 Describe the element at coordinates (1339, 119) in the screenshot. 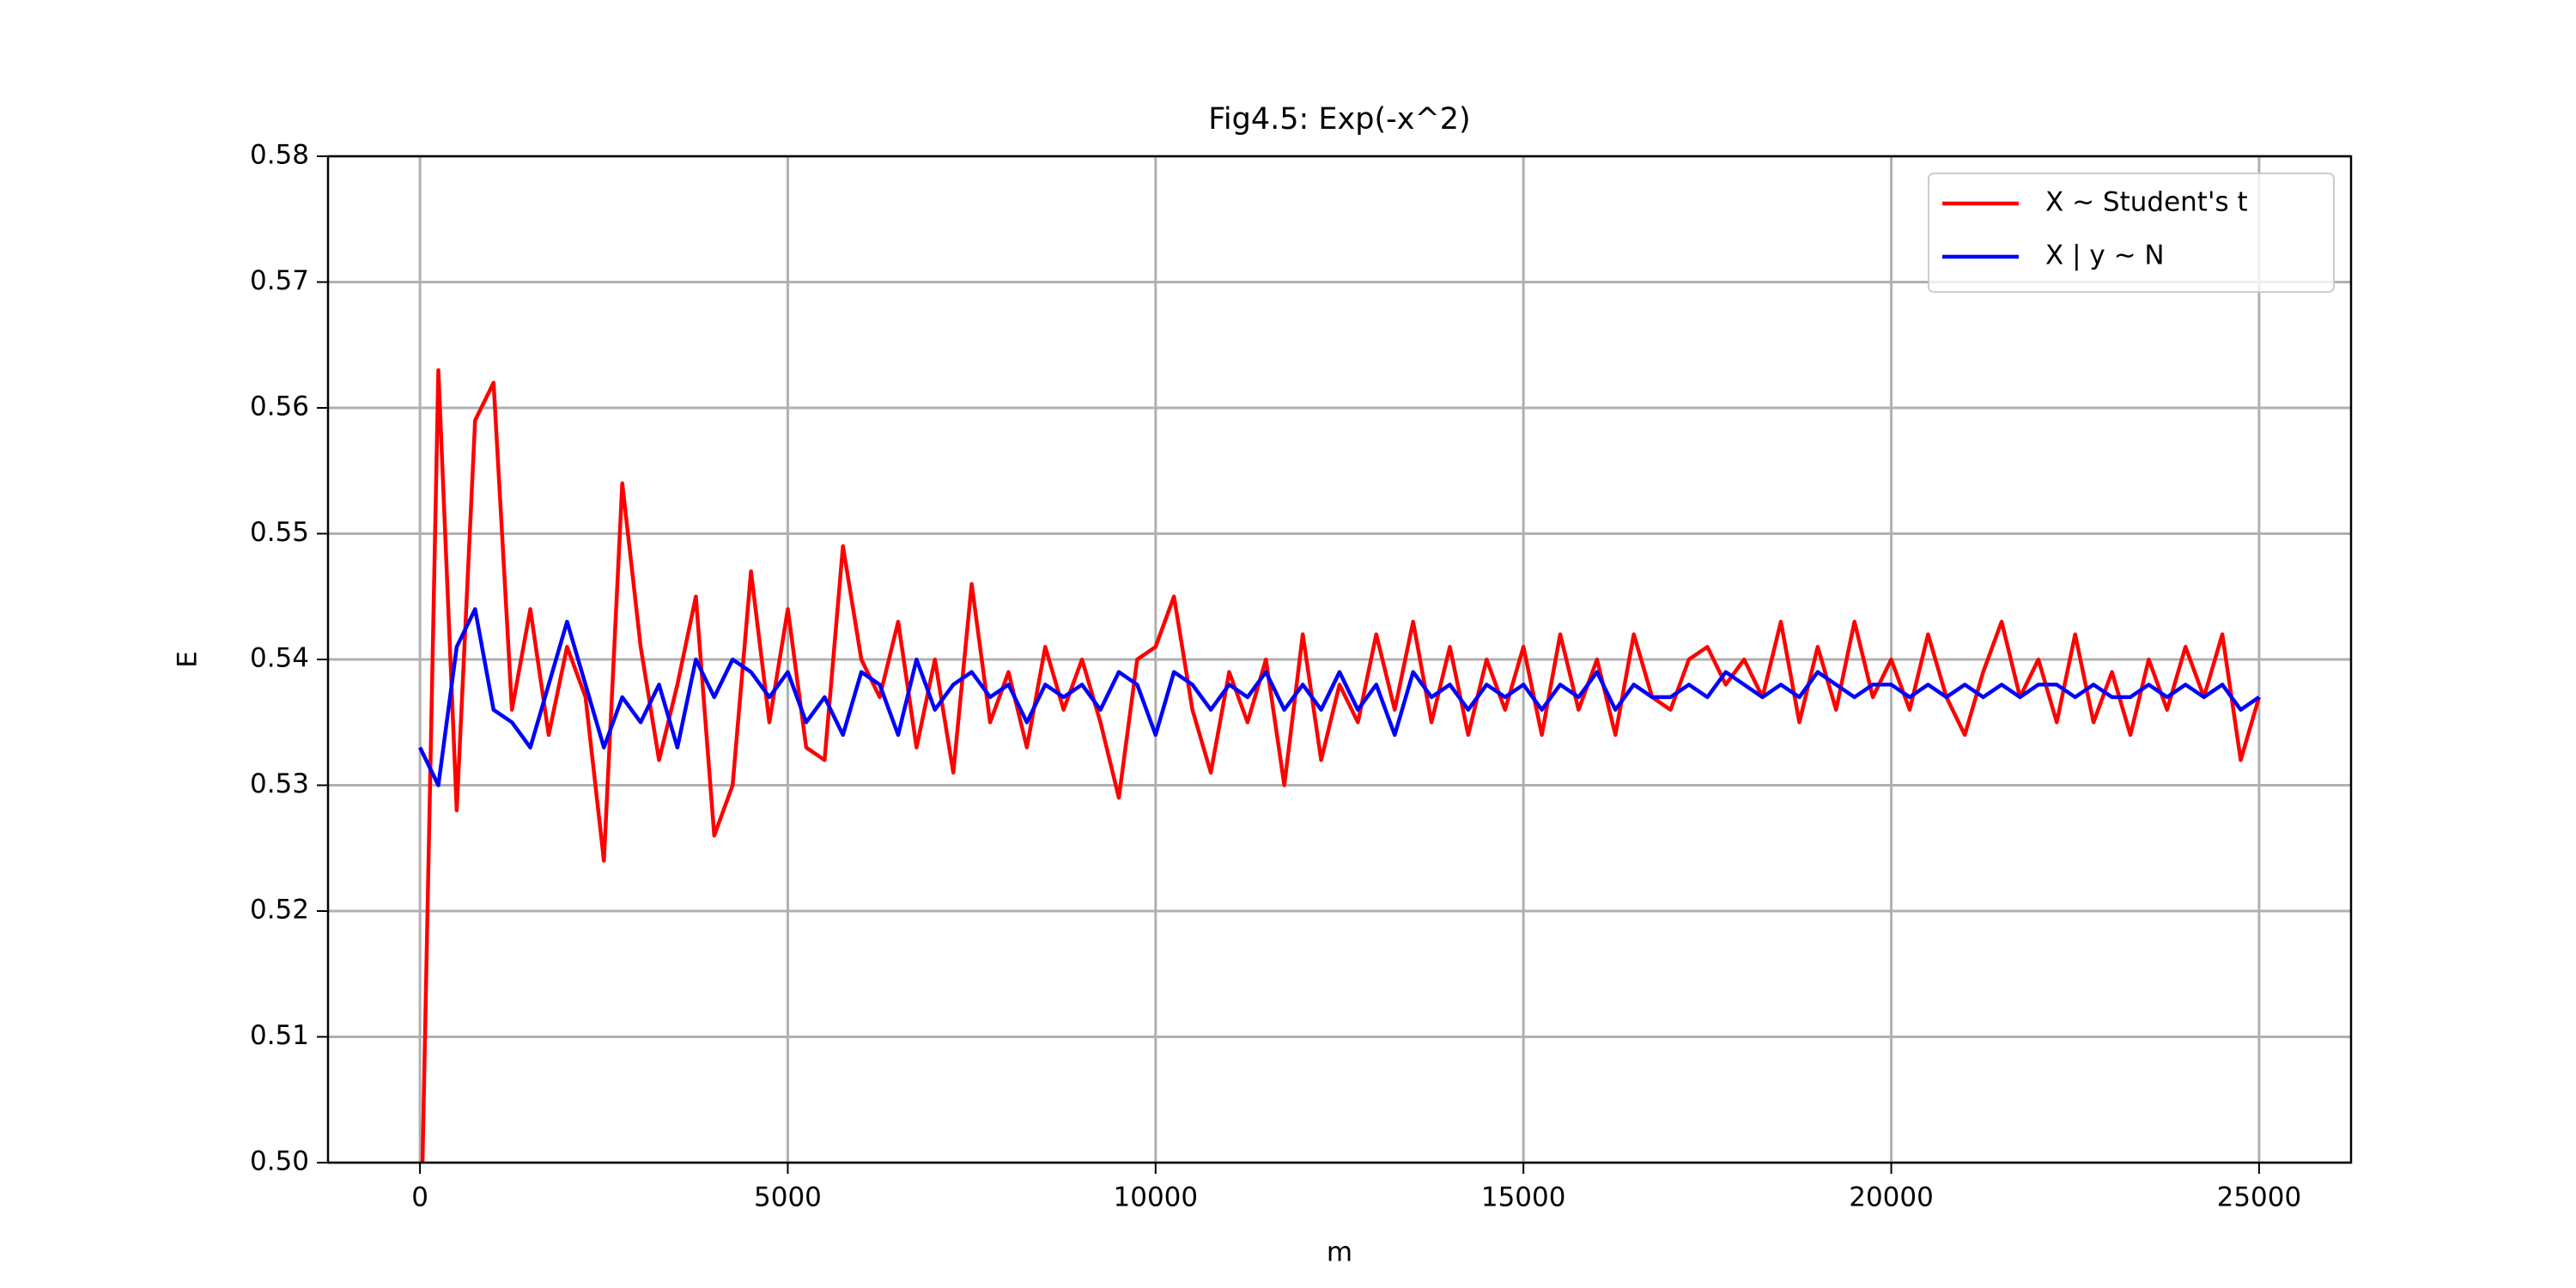

I see `chart-title: Fig4.5: Exp(-x^2)` at that location.